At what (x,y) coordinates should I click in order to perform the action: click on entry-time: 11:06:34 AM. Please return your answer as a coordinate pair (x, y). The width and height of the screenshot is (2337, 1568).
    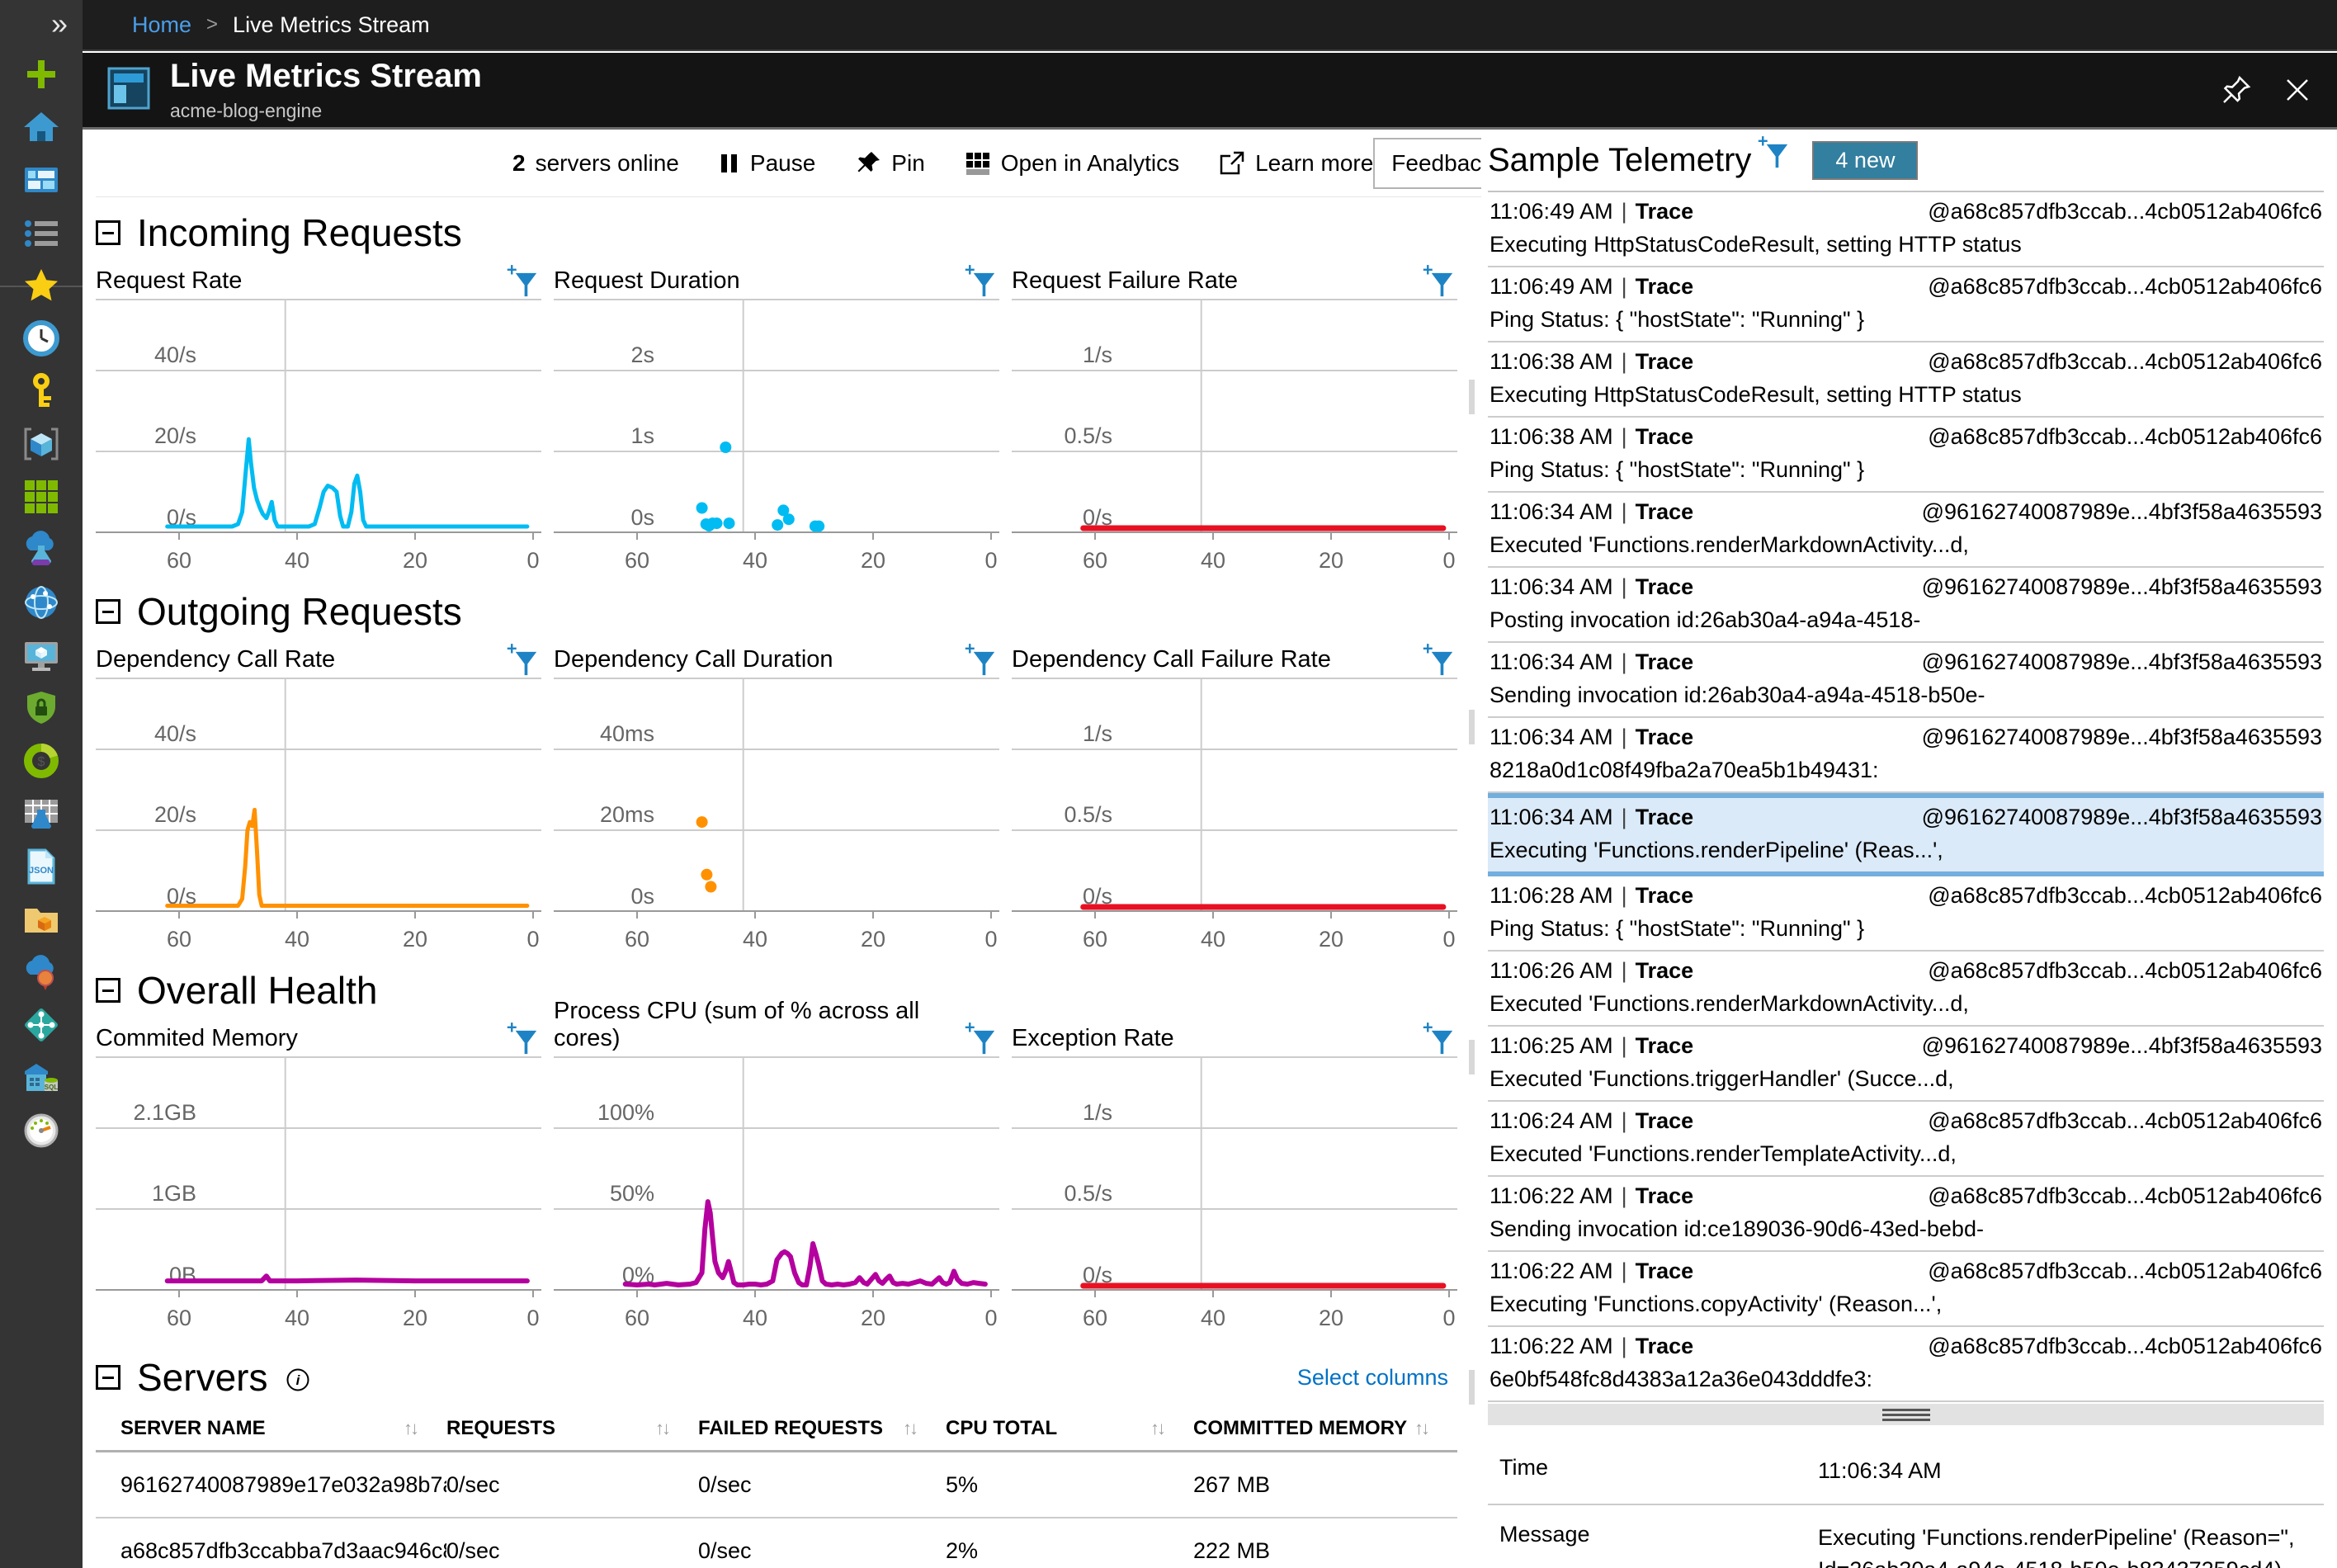
    Looking at the image, I should click on (1551, 586).